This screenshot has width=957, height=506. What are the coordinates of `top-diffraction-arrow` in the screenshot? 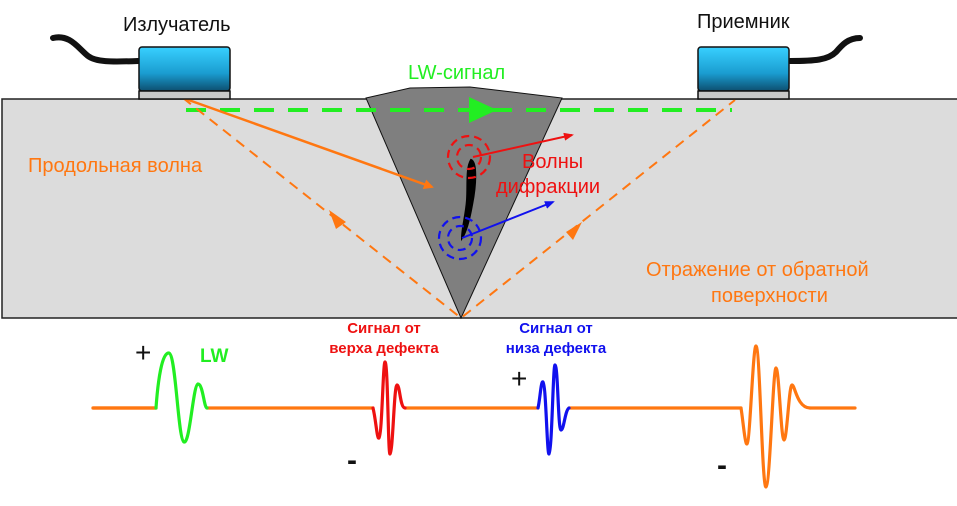 It's located at (523, 145).